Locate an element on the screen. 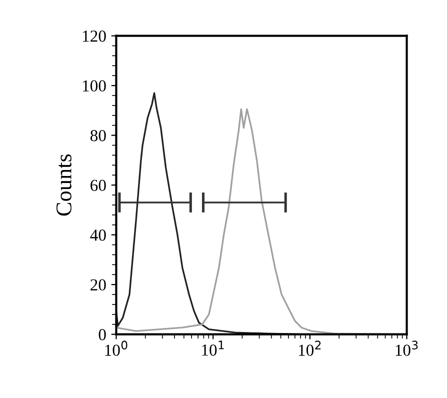 This screenshot has width=447, height=398. x-tick-label: 10$^{0}$ is located at coordinates (116, 348).